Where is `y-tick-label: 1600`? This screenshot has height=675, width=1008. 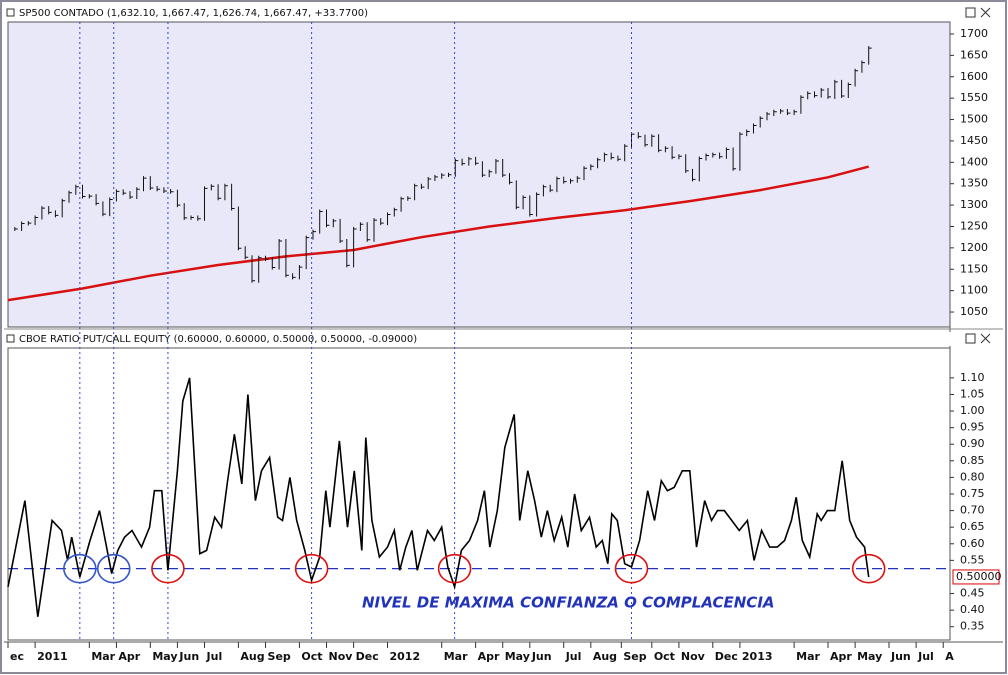 y-tick-label: 1600 is located at coordinates (974, 76).